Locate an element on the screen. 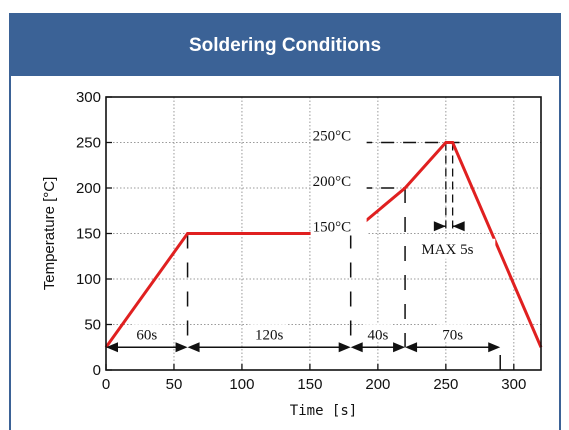 The height and width of the screenshot is (430, 569). temperature-label: 200°C is located at coordinates (332, 182).